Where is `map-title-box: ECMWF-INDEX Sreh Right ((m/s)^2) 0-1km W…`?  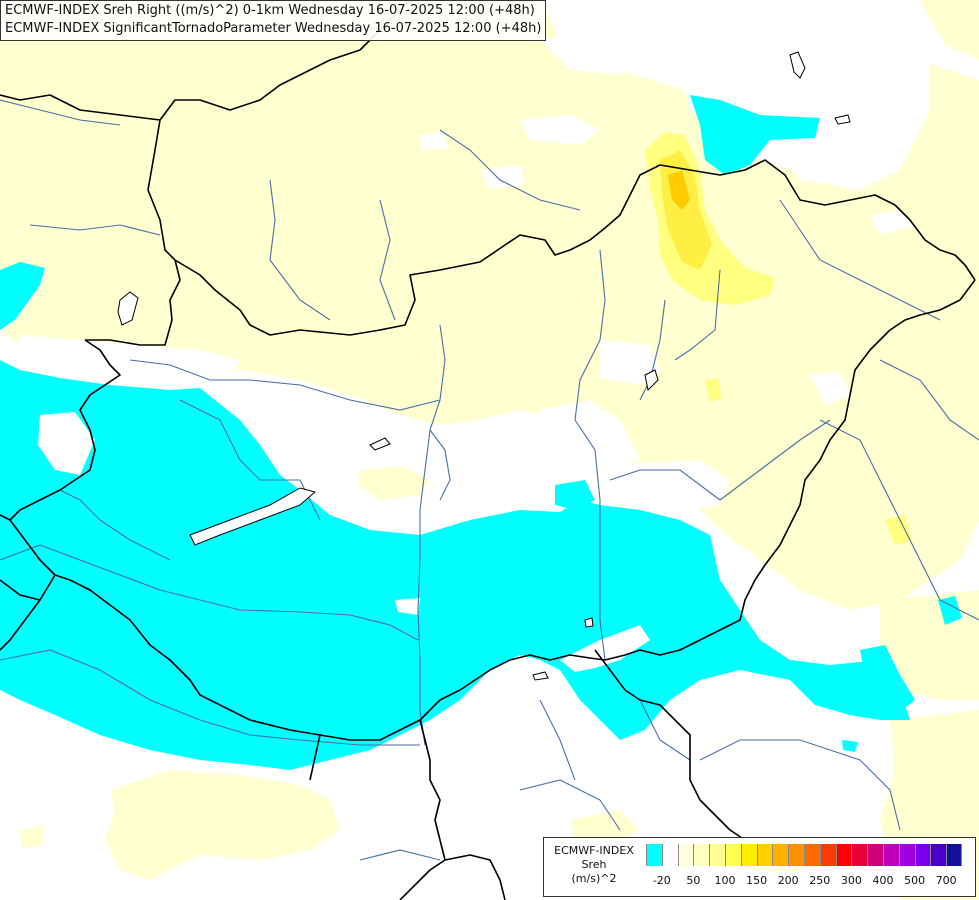
map-title-box: ECMWF-INDEX Sreh Right ((m/s)^2) 0-1km W… is located at coordinates (273, 20).